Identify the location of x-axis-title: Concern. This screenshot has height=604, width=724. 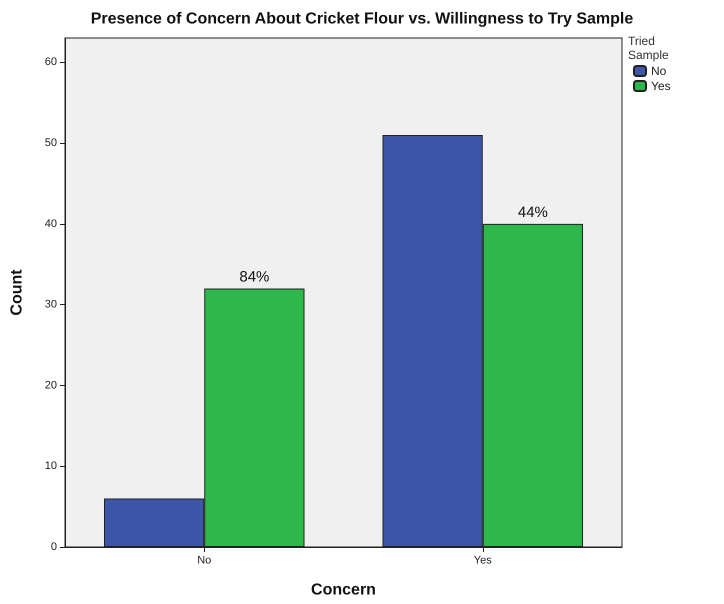
(343, 590).